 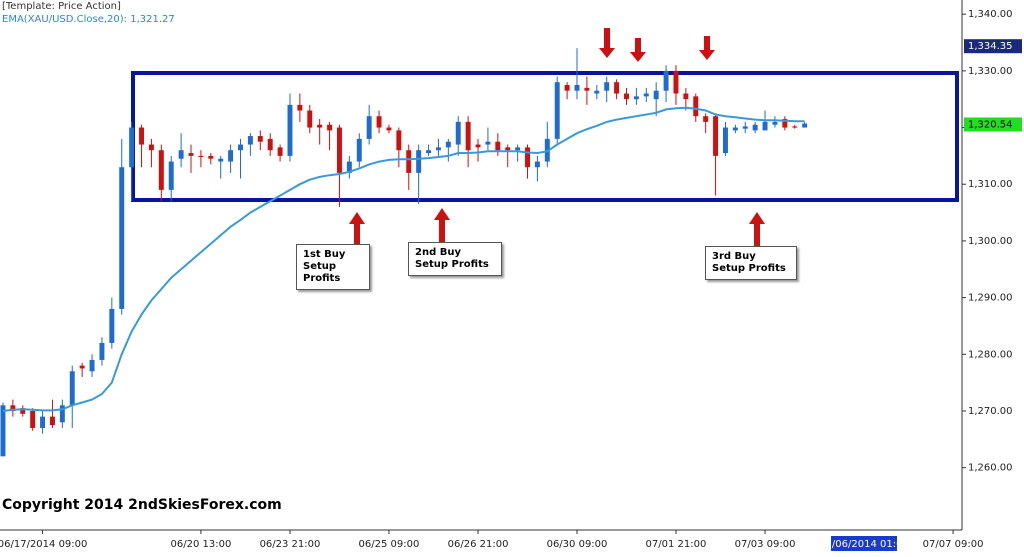 What do you see at coordinates (290, 544) in the screenshot?
I see `x-tick-label: 06/23 21:00` at bounding box center [290, 544].